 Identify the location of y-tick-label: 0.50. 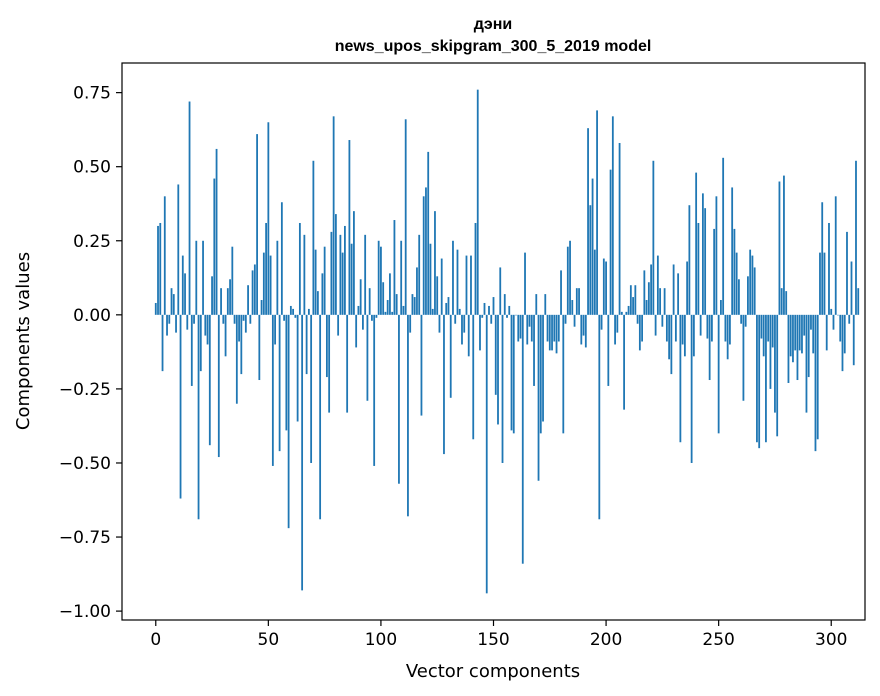
(92, 168).